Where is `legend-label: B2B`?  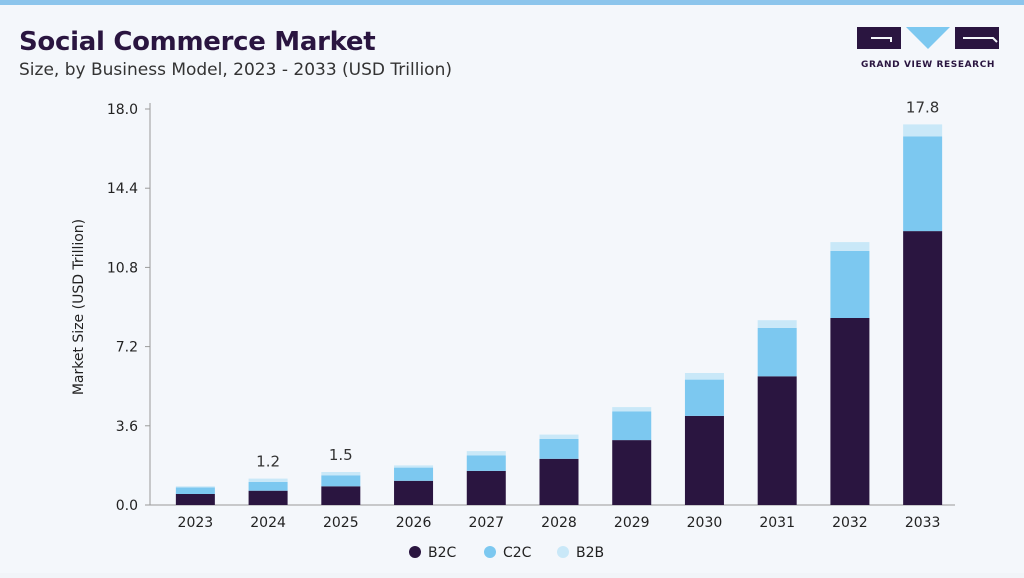
legend-label: B2B is located at coordinates (590, 553).